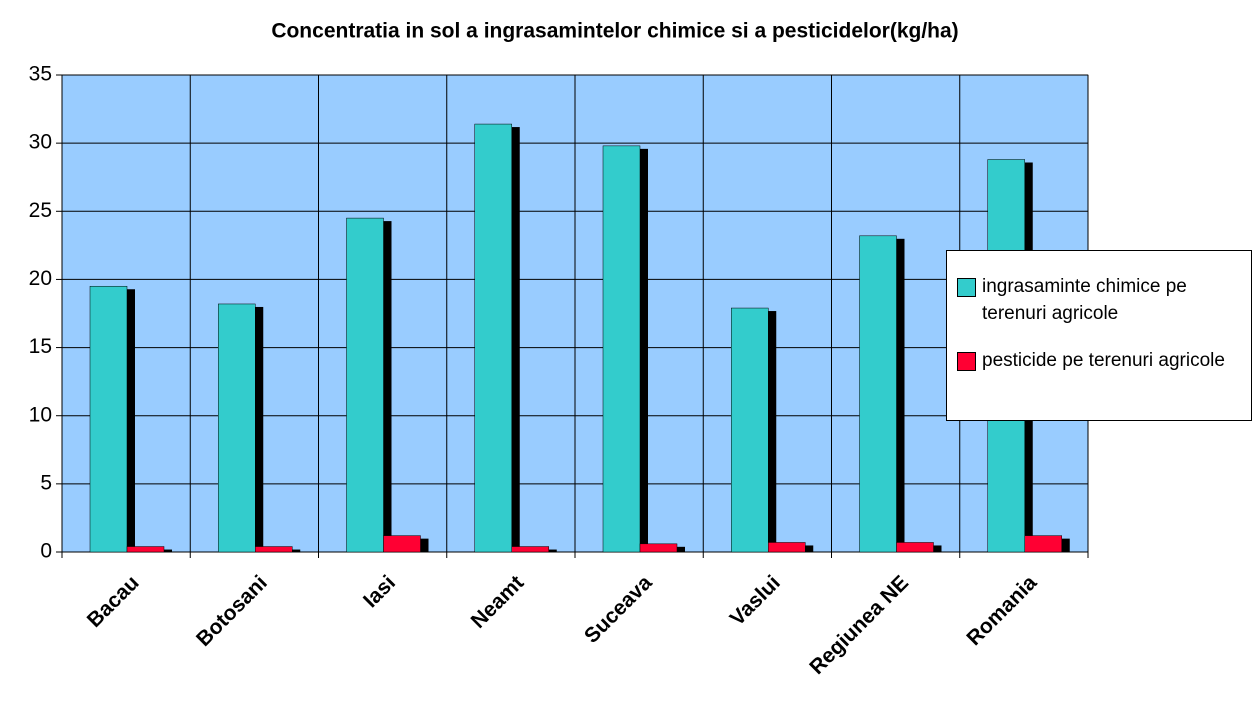  What do you see at coordinates (40, 142) in the screenshot?
I see `y-tick-label: 30` at bounding box center [40, 142].